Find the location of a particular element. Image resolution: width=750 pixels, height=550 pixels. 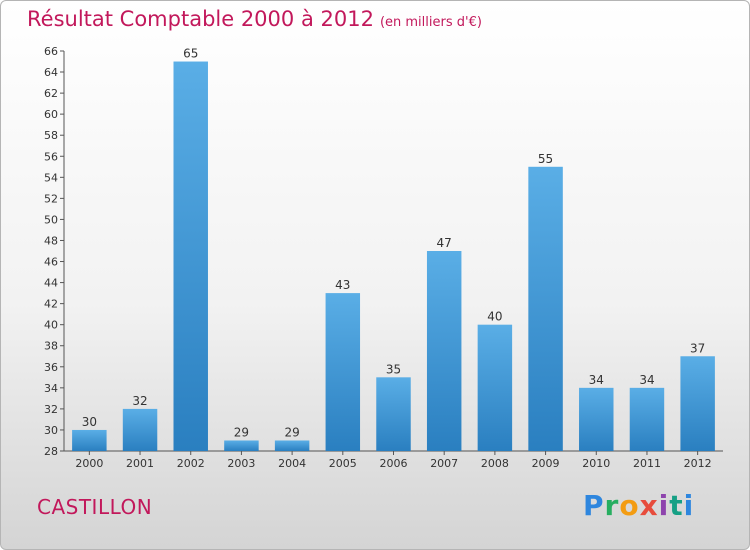

y-tick-label: 48 is located at coordinates (51, 240).